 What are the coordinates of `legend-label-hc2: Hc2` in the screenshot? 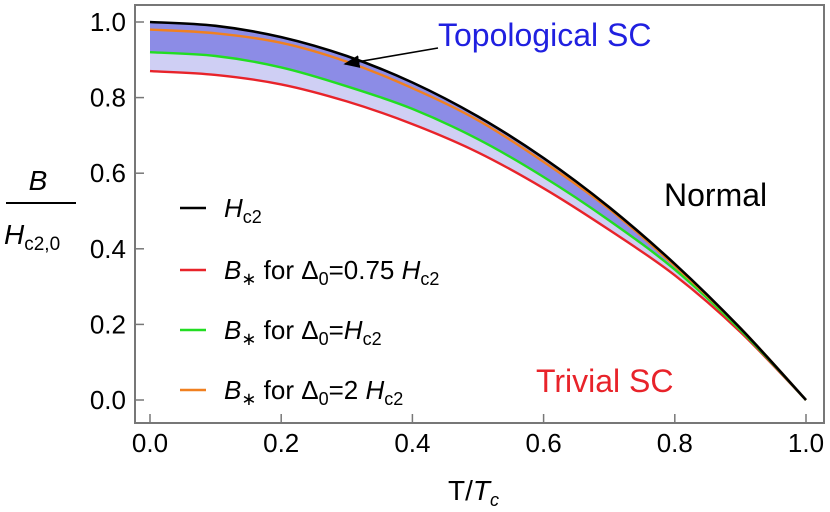 It's located at (243, 210).